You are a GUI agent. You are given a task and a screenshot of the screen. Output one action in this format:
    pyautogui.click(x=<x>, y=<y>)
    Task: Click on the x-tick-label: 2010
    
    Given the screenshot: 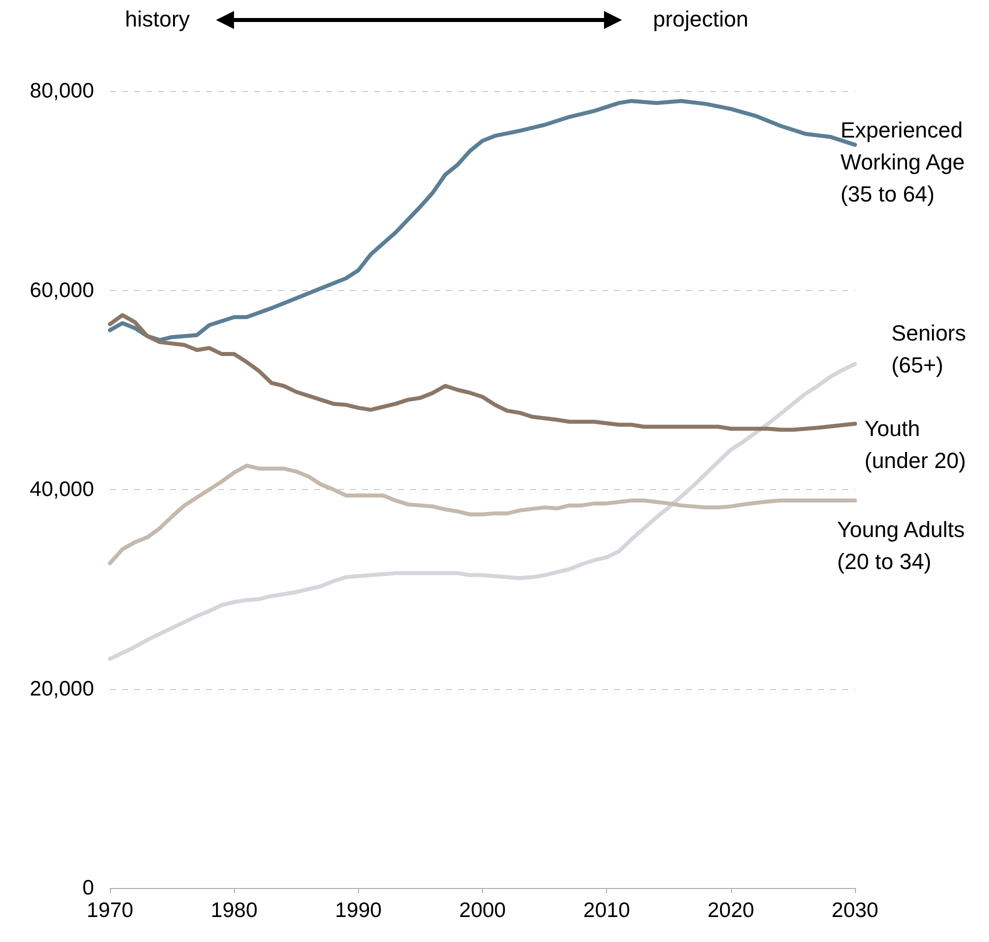 What is the action you would take?
    pyautogui.click(x=606, y=910)
    